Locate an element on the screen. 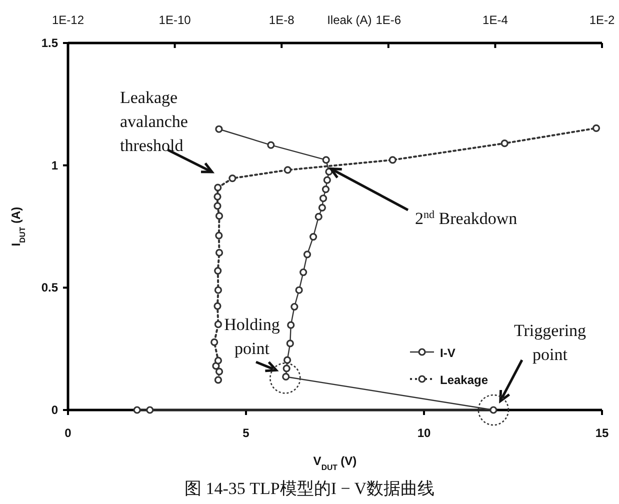  annotation: Triggering point is located at coordinates (550, 342).